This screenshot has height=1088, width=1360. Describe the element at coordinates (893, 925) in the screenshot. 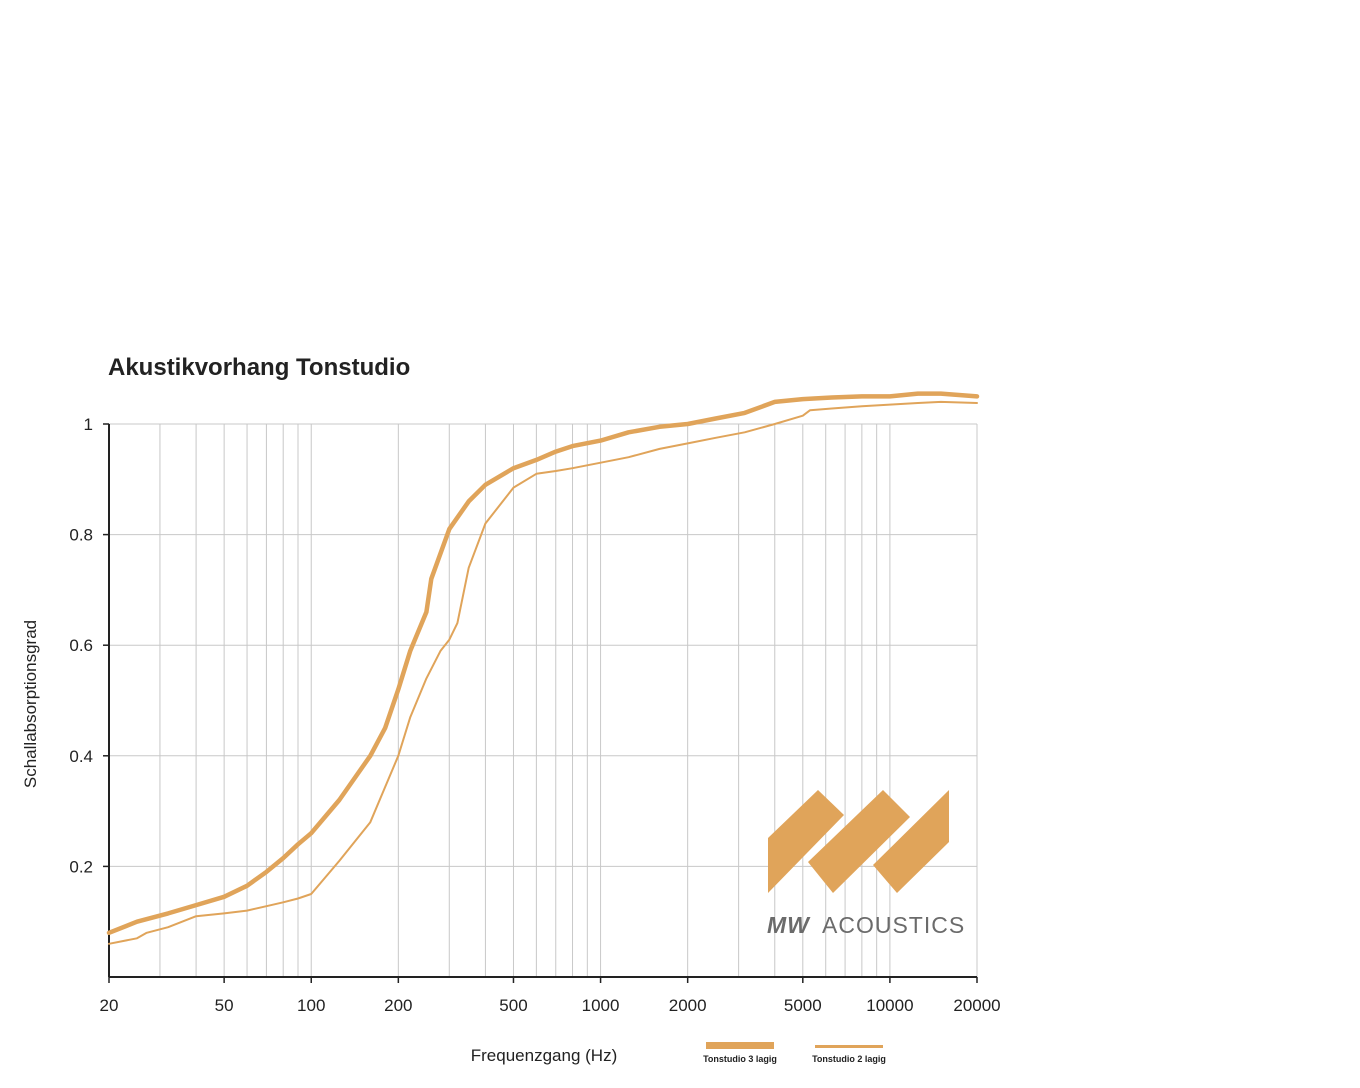

I see `logo-text-regular: ACOUSTICS` at that location.